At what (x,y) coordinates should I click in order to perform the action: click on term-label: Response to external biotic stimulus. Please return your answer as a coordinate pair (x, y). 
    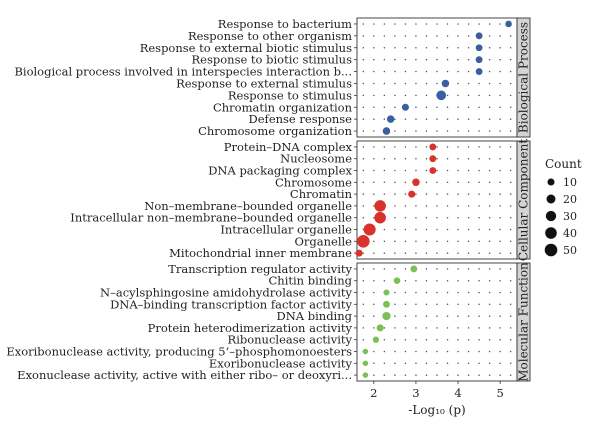
    Looking at the image, I should click on (246, 48).